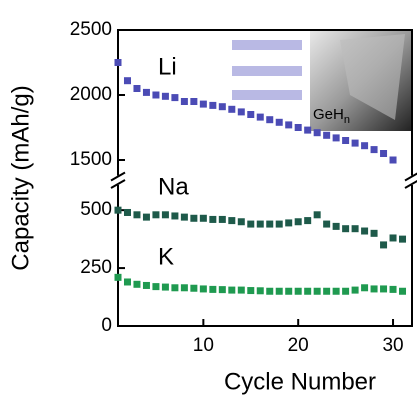  I want to click on y-tick-label: 500, so click(96, 209).